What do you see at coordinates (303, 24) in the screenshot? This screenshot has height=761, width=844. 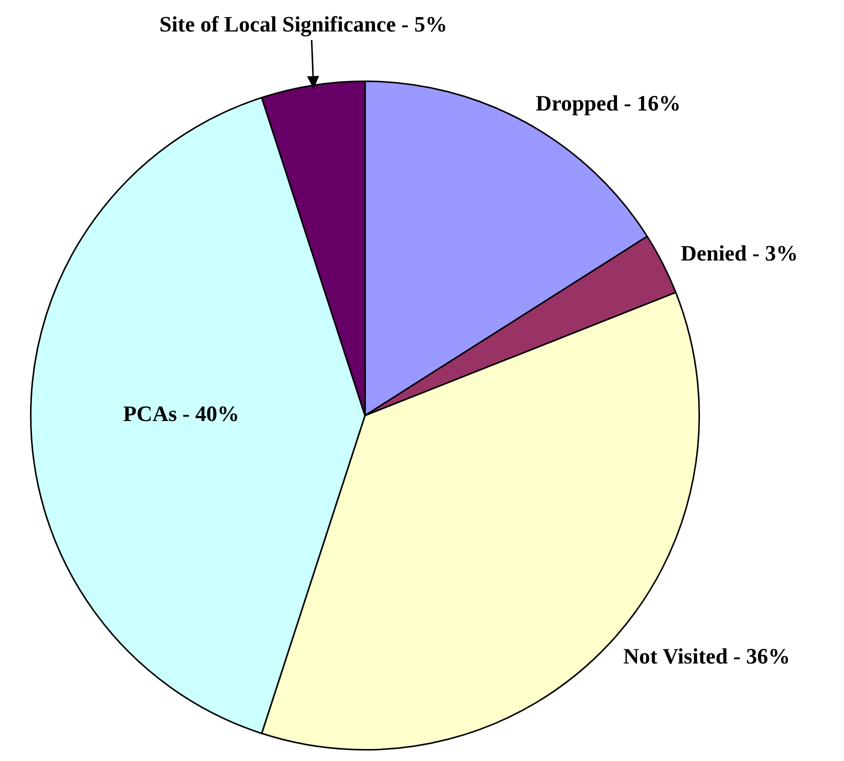 I see `slice-label: Site of Local Significance - 5%` at bounding box center [303, 24].